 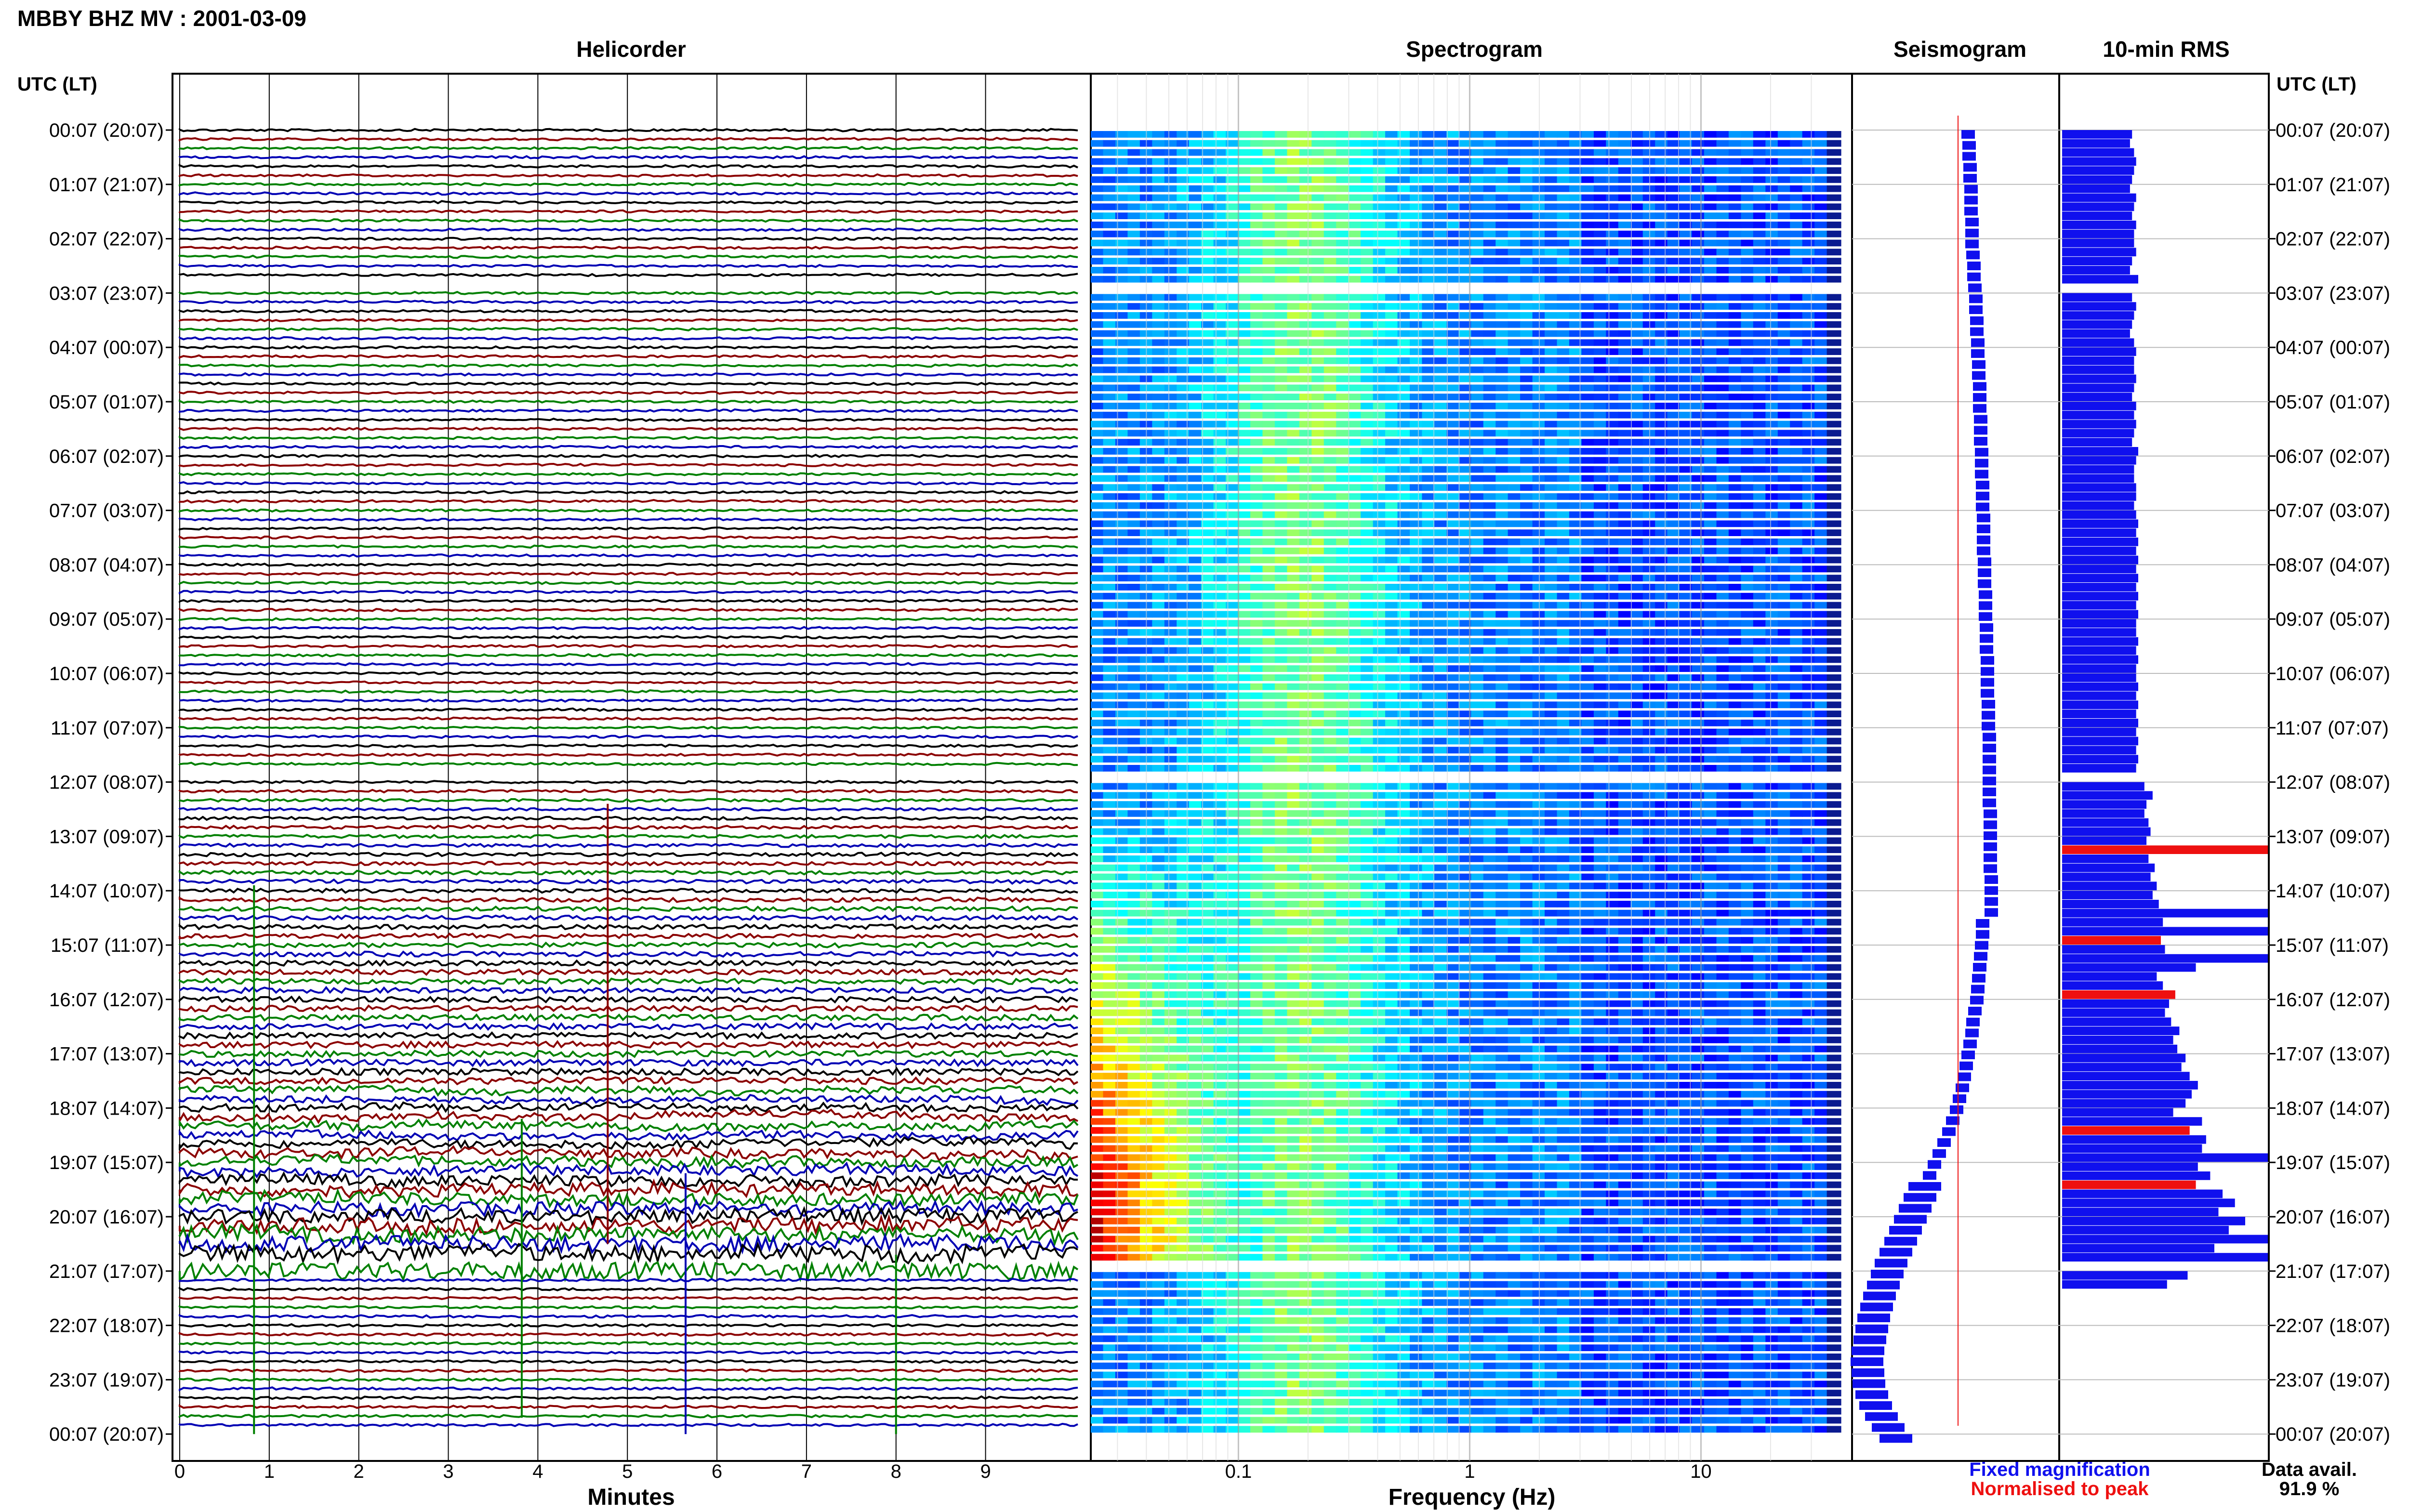 I want to click on time-tick-label-left: 16:07 (12:07), so click(x=106, y=1000).